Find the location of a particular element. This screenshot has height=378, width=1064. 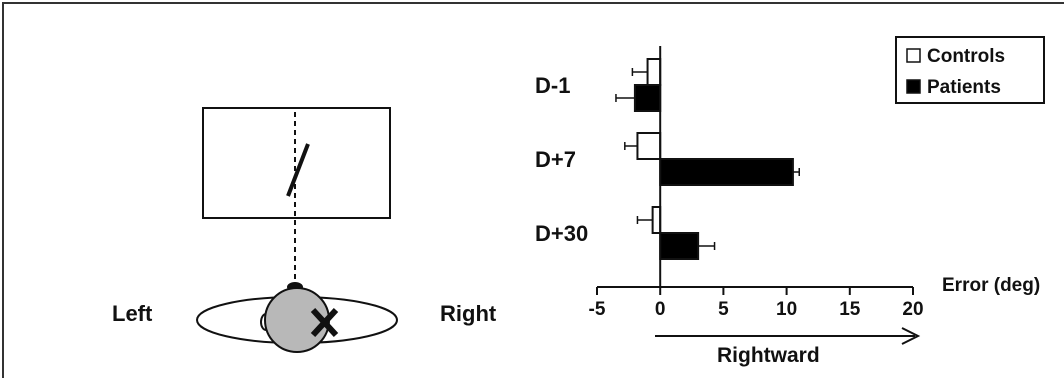

bar-controls-d1 is located at coordinates (654, 72).